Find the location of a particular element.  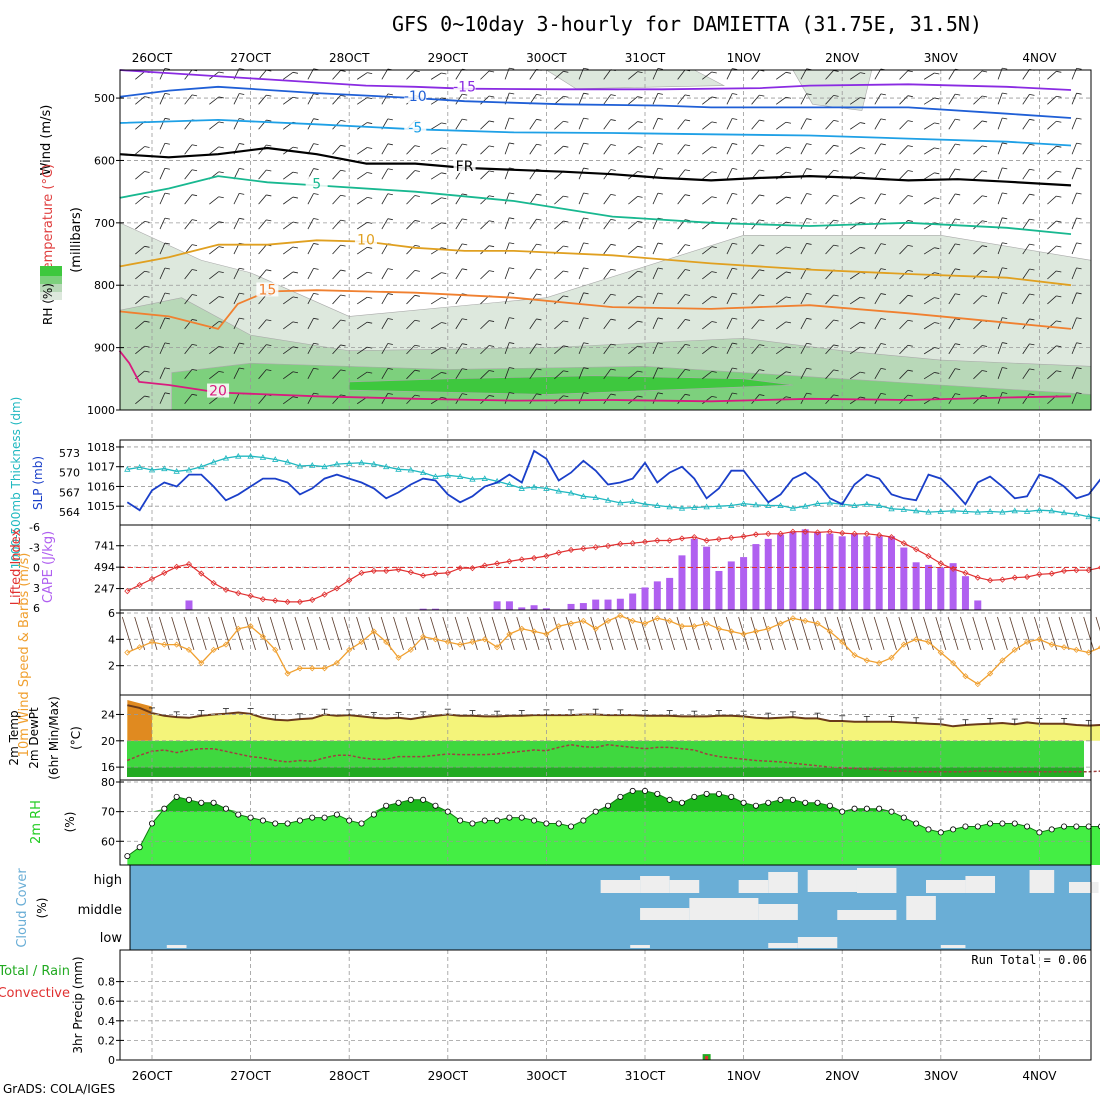

y-tick-label: 60 is located at coordinates (108, 841).